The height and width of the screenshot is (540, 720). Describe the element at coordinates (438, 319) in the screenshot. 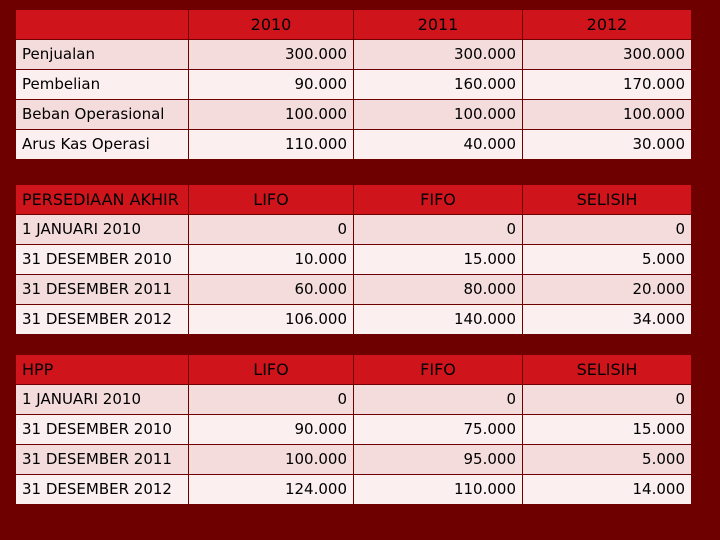

I see `value-cell: 140.000` at that location.